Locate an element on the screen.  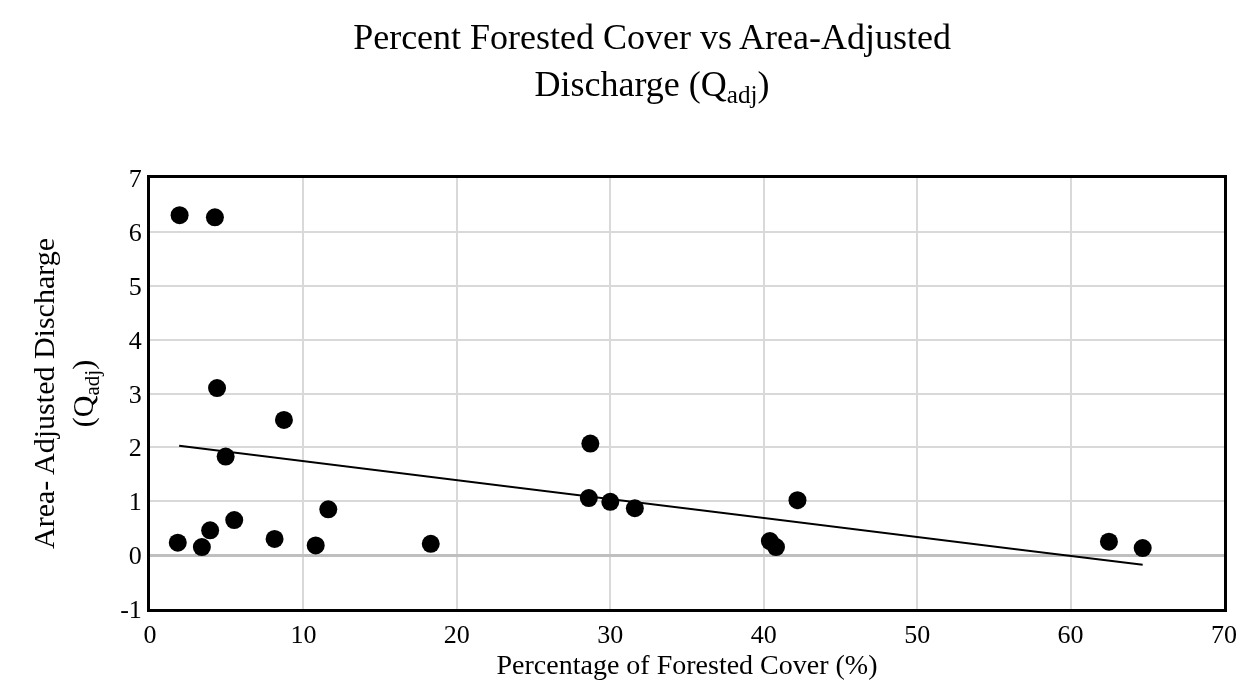
y-tick-label: -1 is located at coordinates (131, 610).